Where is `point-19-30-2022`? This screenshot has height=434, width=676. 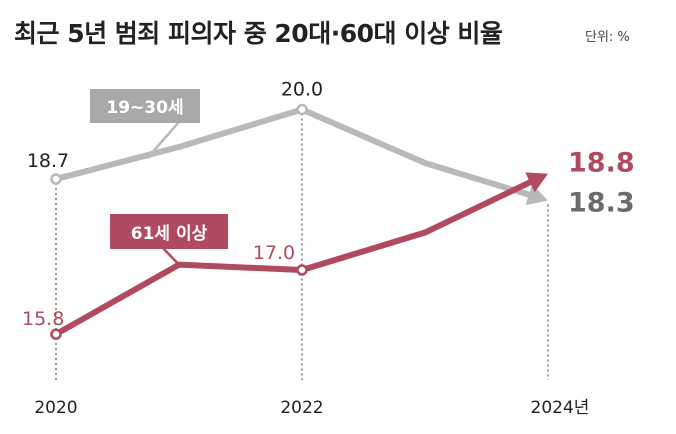 point-19-30-2022 is located at coordinates (302, 109).